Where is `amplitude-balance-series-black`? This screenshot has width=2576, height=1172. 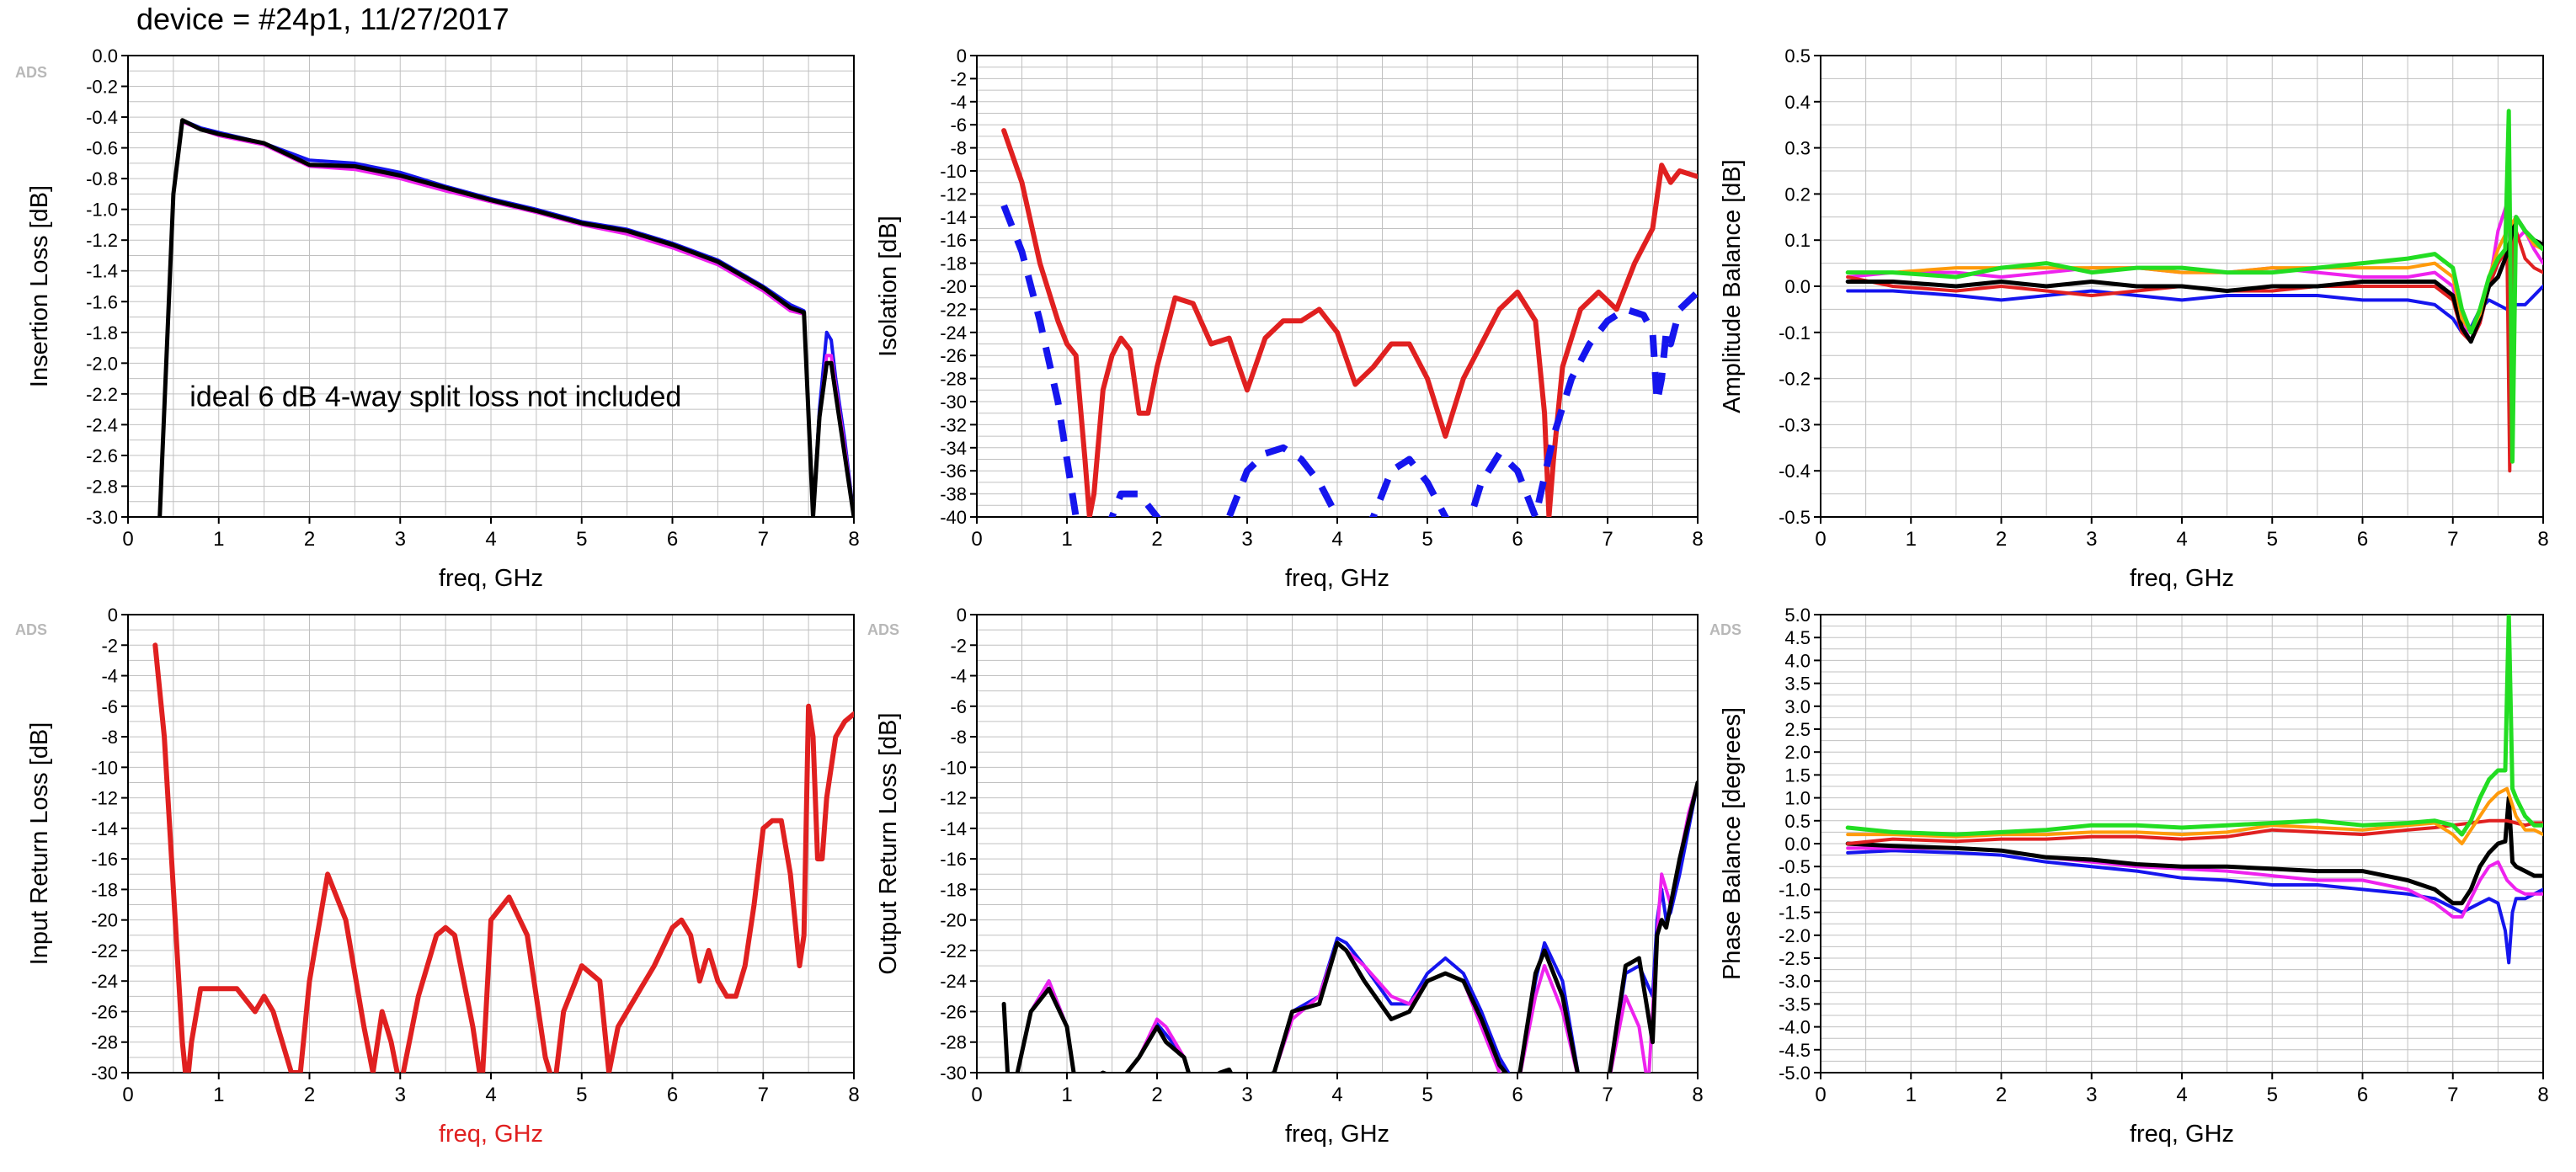 amplitude-balance-series-black is located at coordinates (2194, 279).